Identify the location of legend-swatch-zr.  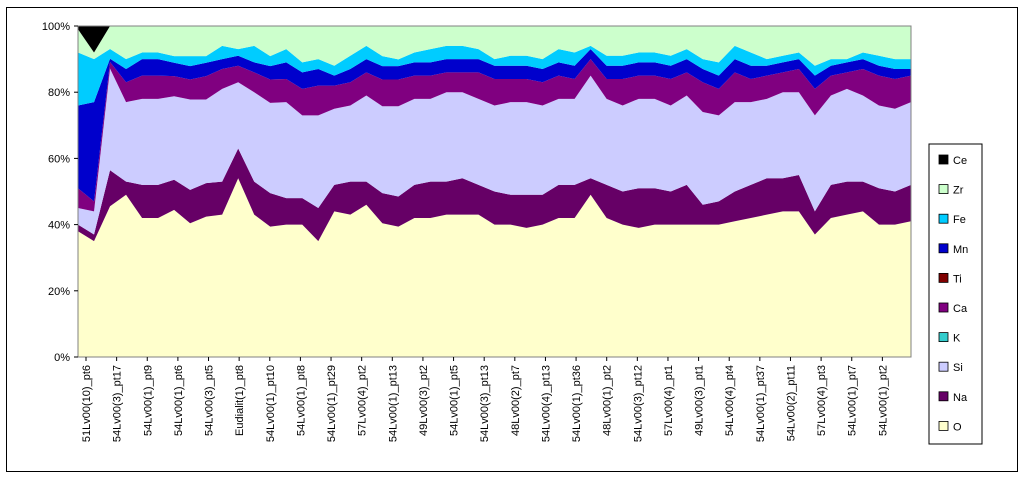
(943, 189).